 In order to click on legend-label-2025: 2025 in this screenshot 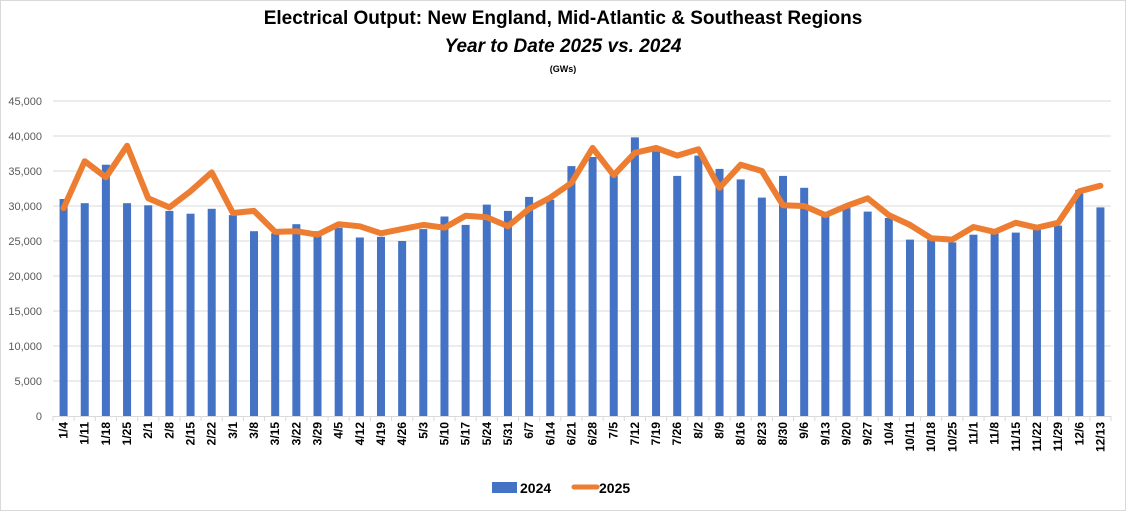, I will do `click(614, 488)`.